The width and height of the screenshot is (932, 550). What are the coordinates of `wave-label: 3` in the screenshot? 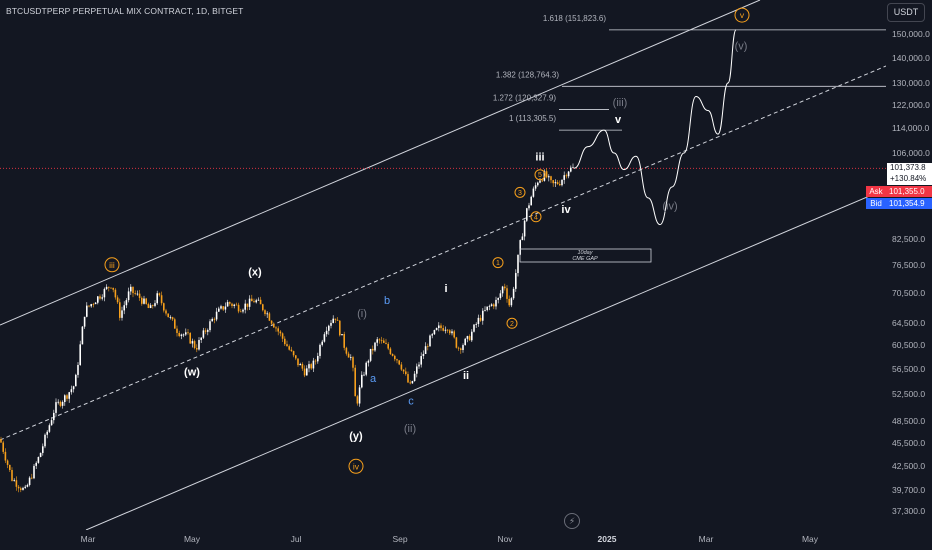 It's located at (520, 193).